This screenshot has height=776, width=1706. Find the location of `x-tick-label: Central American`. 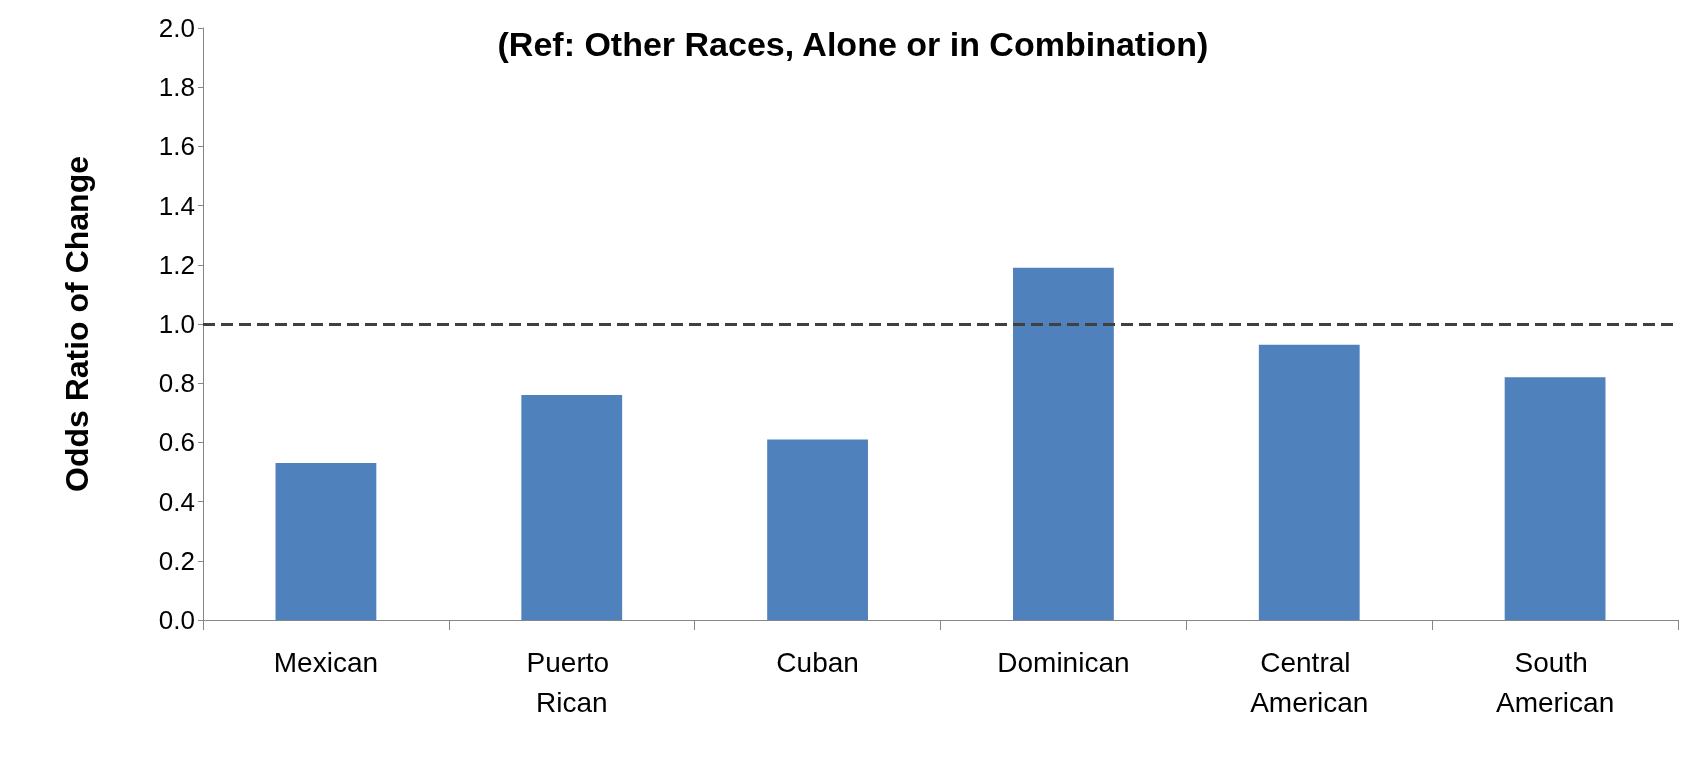

x-tick-label: Central American is located at coordinates (1309, 682).